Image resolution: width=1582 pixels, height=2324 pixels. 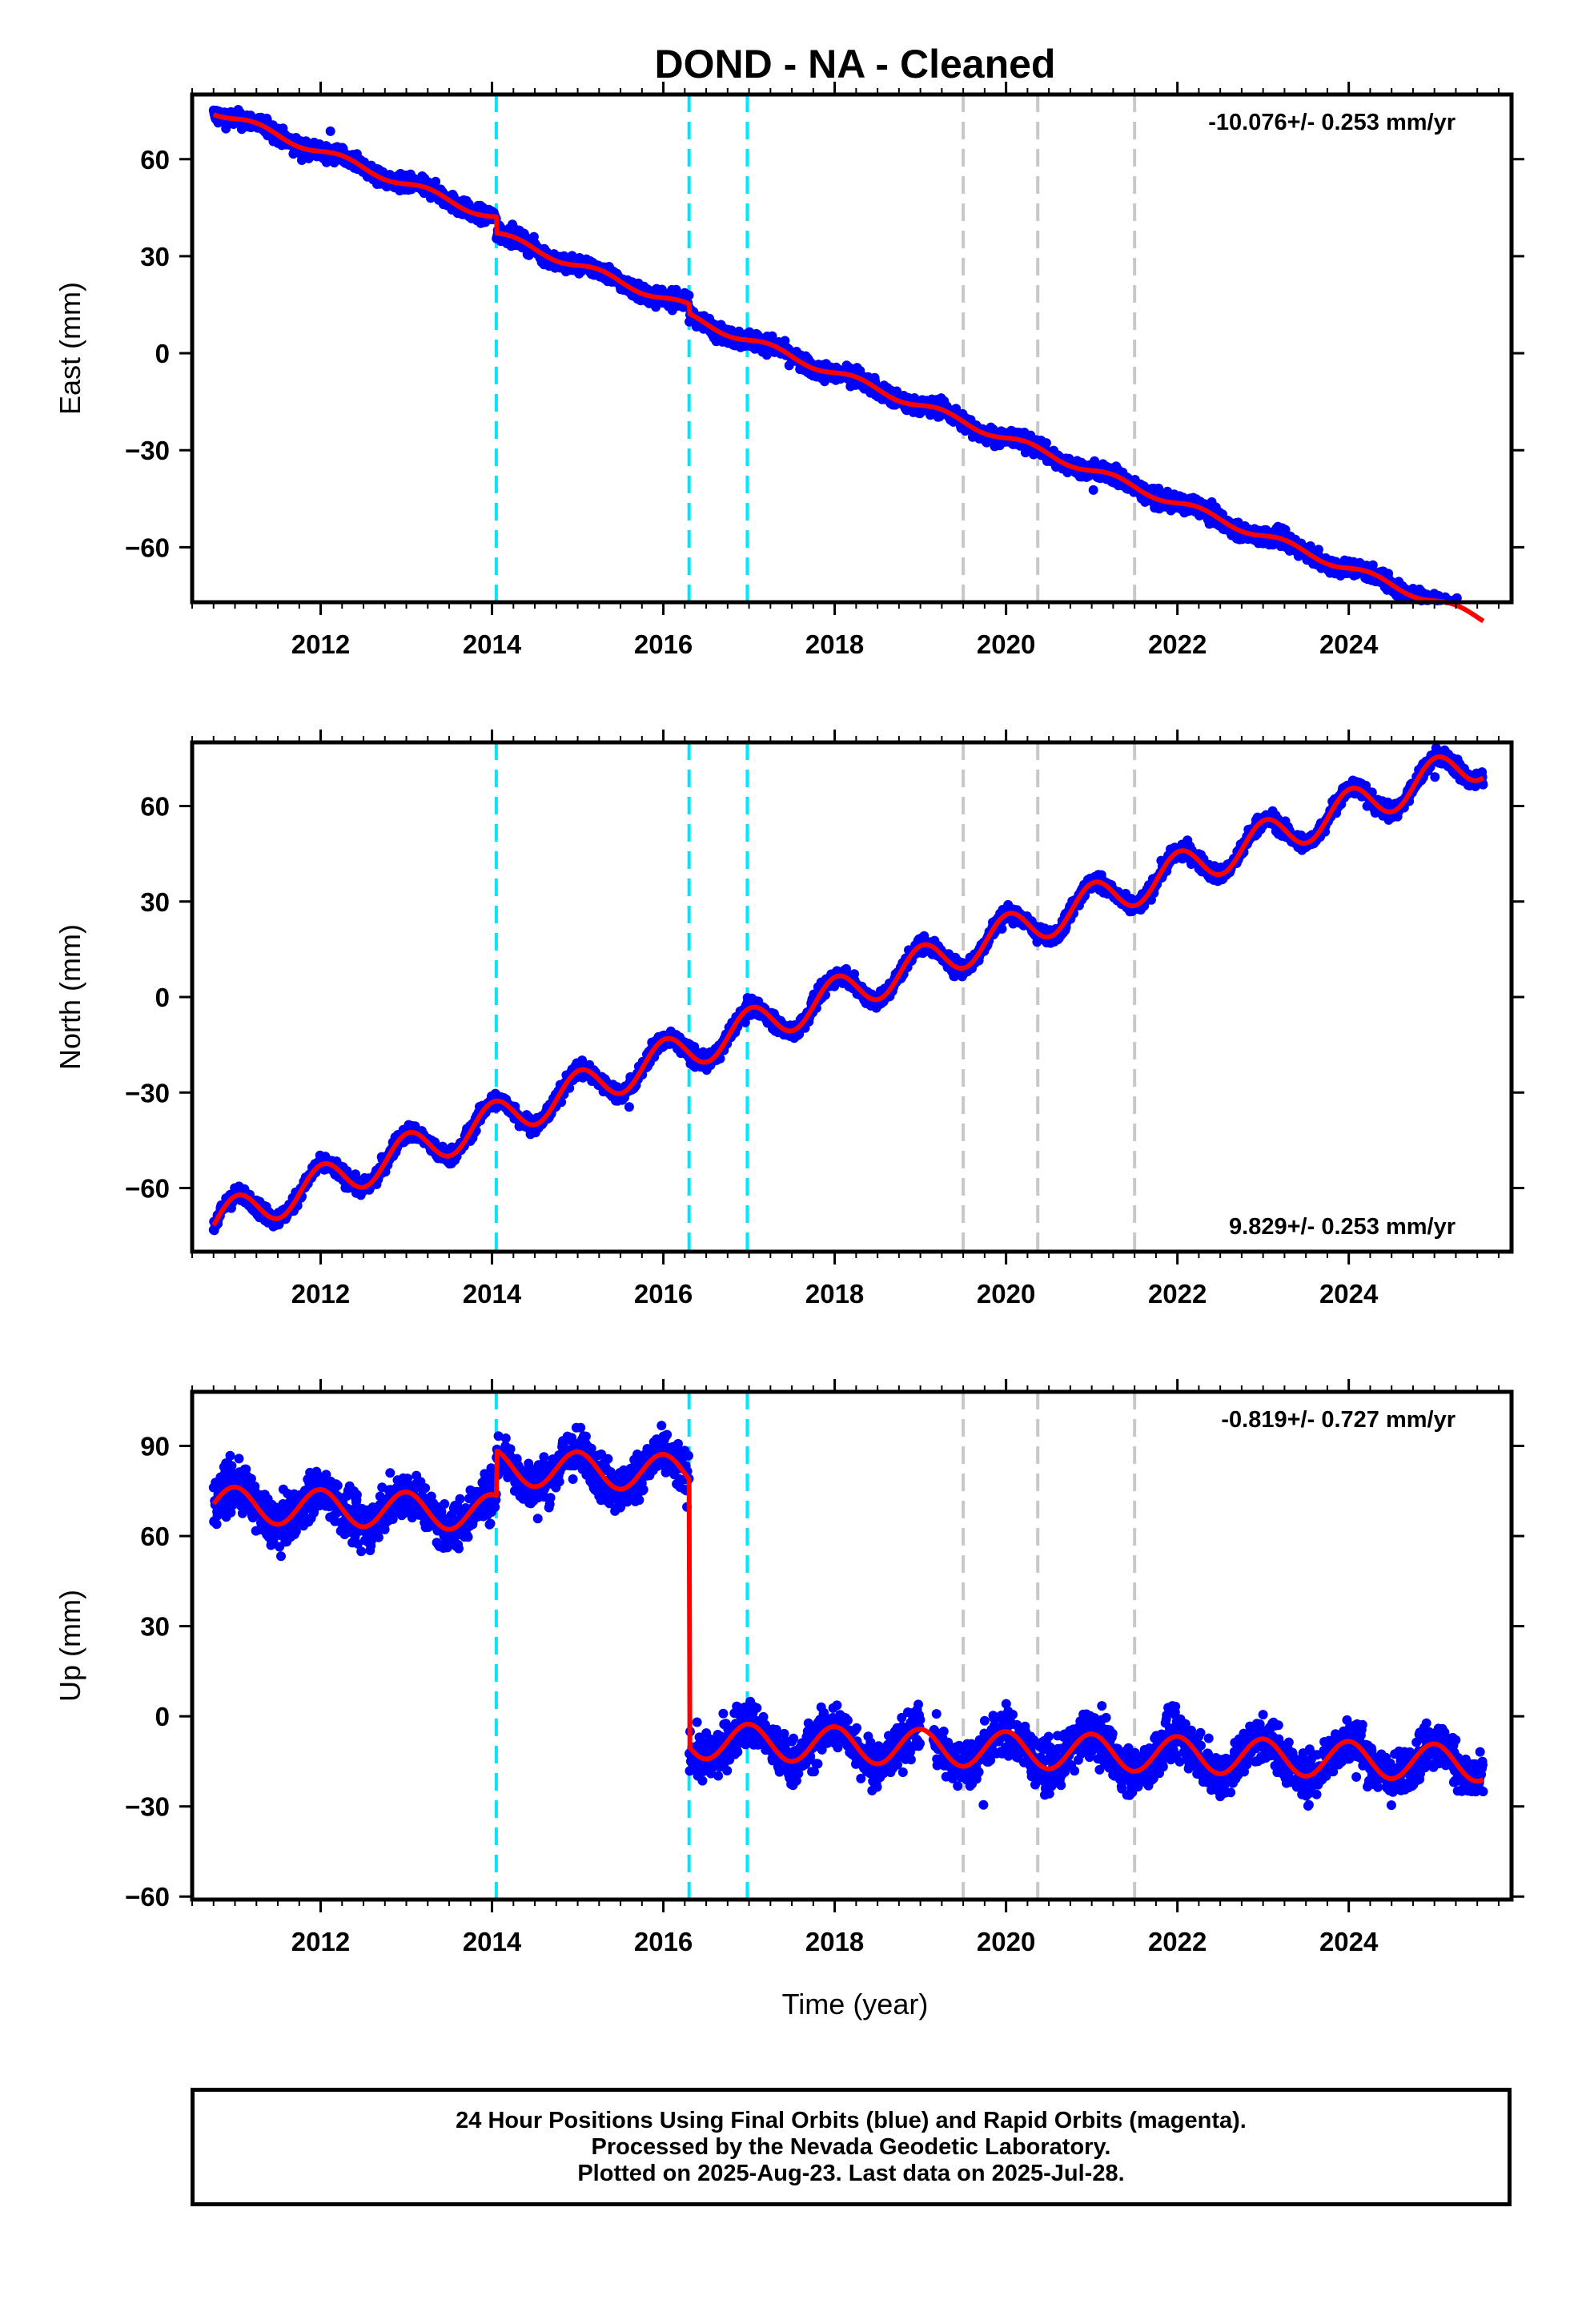 I want to click on y-tick-label: 30, so click(x=155, y=256).